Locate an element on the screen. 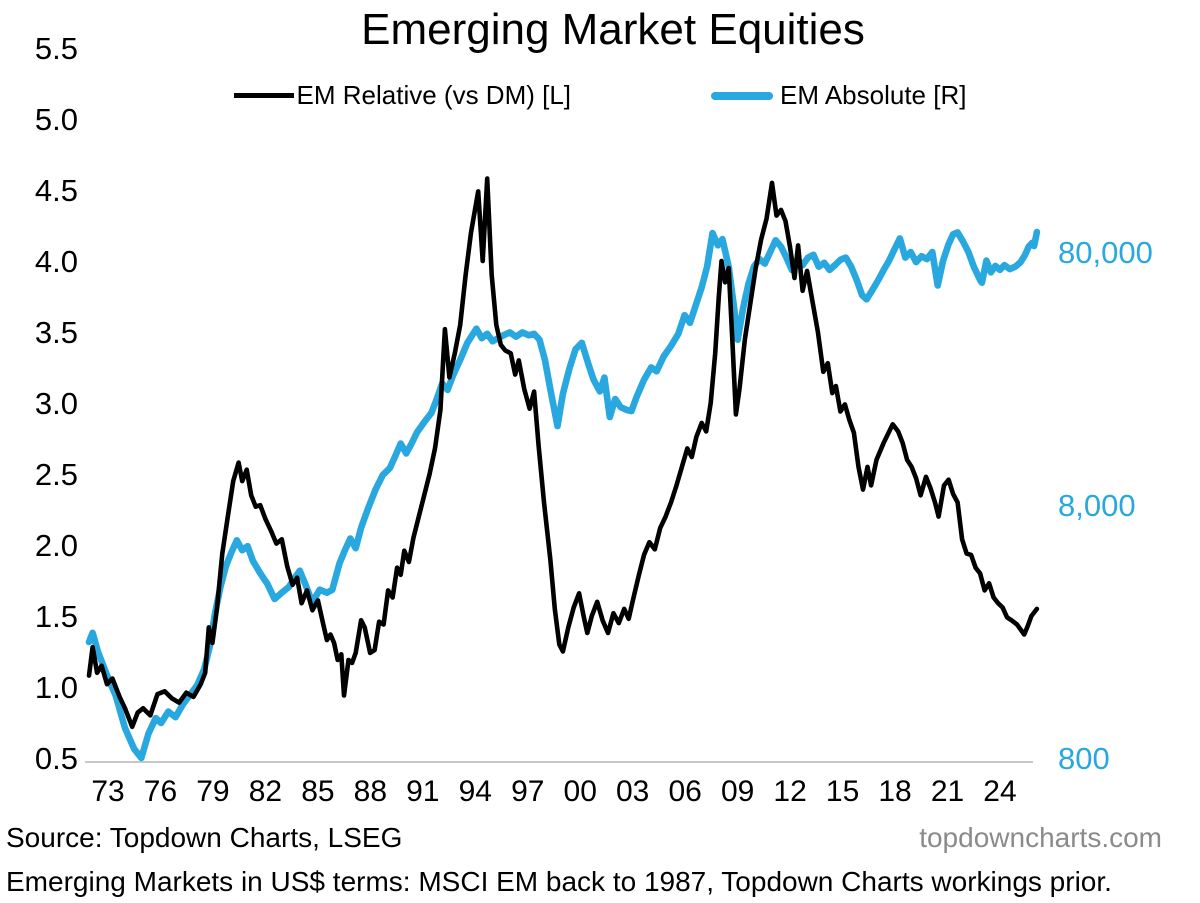 Image resolution: width=1200 pixels, height=903 pixels. x-axis-tick: 06 is located at coordinates (684, 791).